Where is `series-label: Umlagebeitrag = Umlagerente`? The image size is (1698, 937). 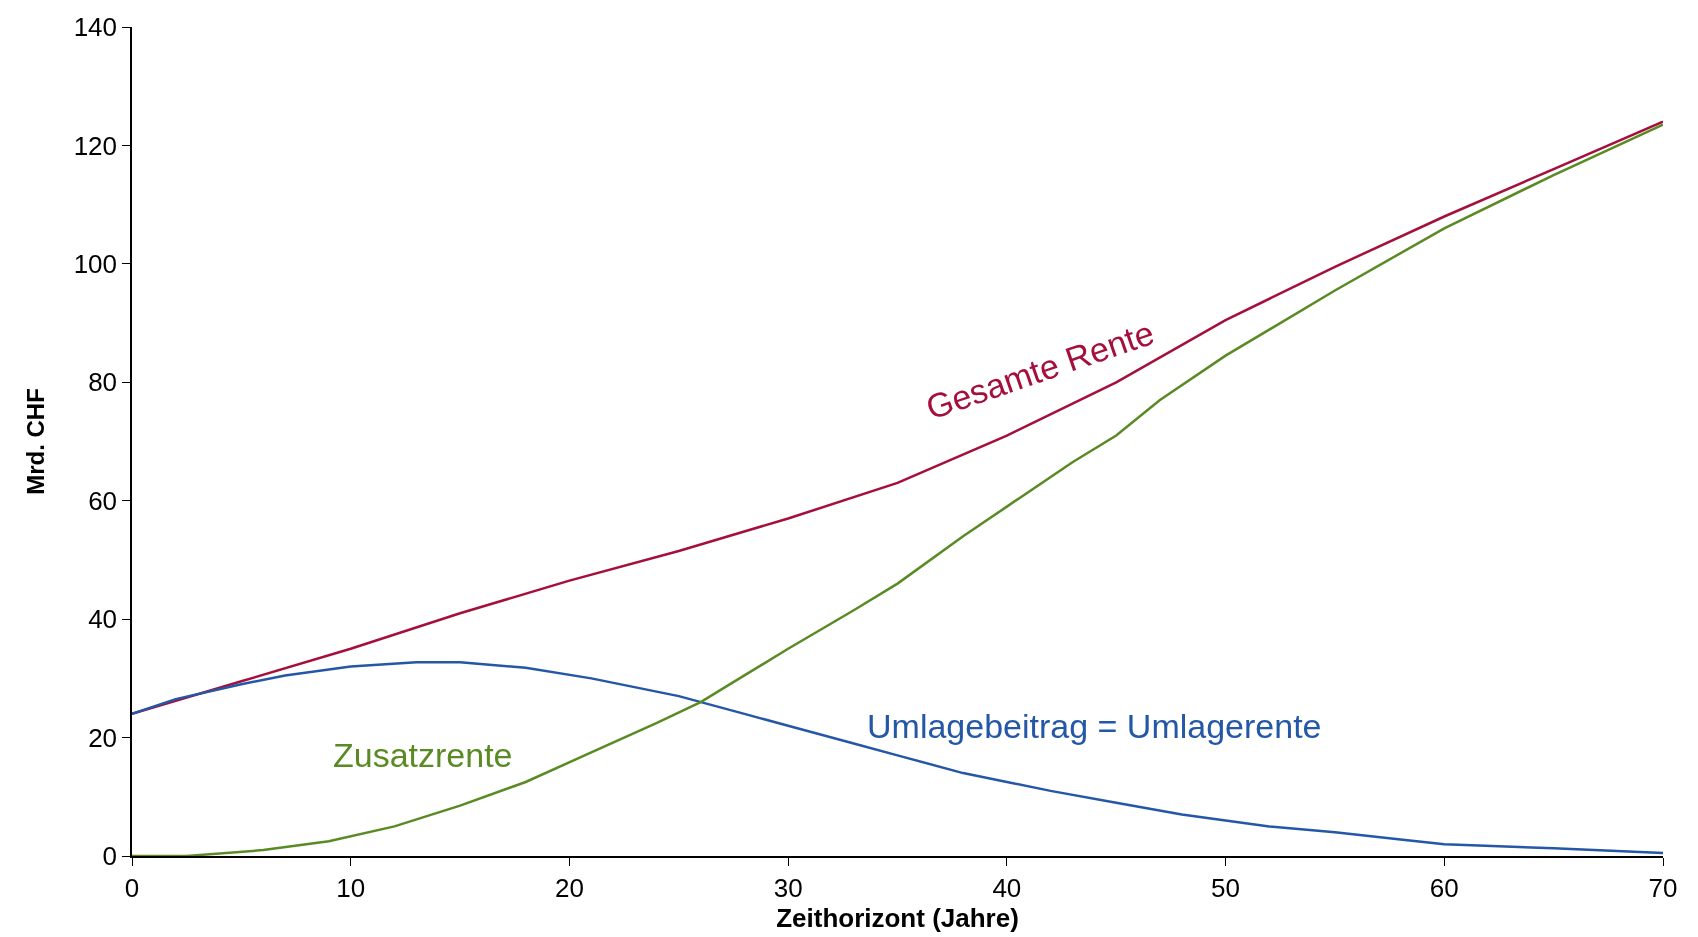
series-label: Umlagebeitrag = Umlagerente is located at coordinates (1094, 726).